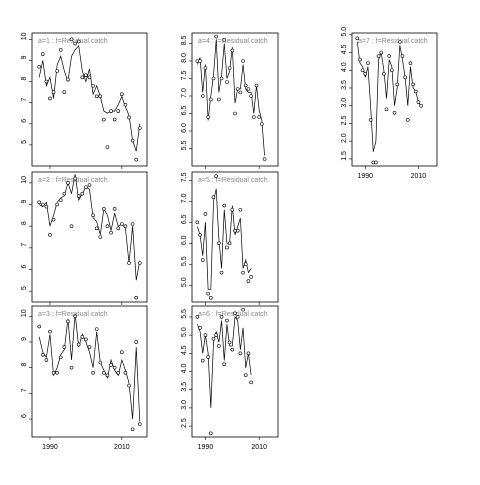  Describe the element at coordinates (24, 100) in the screenshot. I see `y-tick-label: 7` at that location.